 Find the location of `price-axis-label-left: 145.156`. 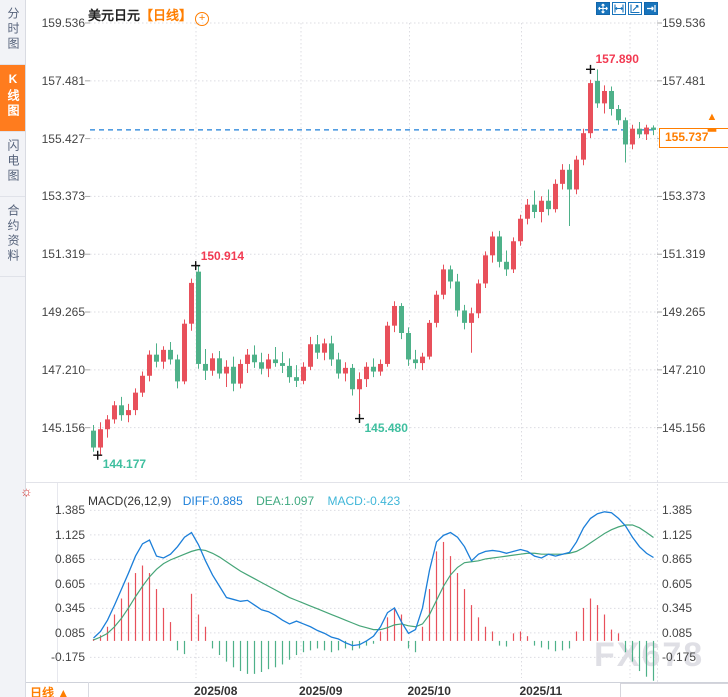

price-axis-label-left: 145.156 is located at coordinates (63, 427).